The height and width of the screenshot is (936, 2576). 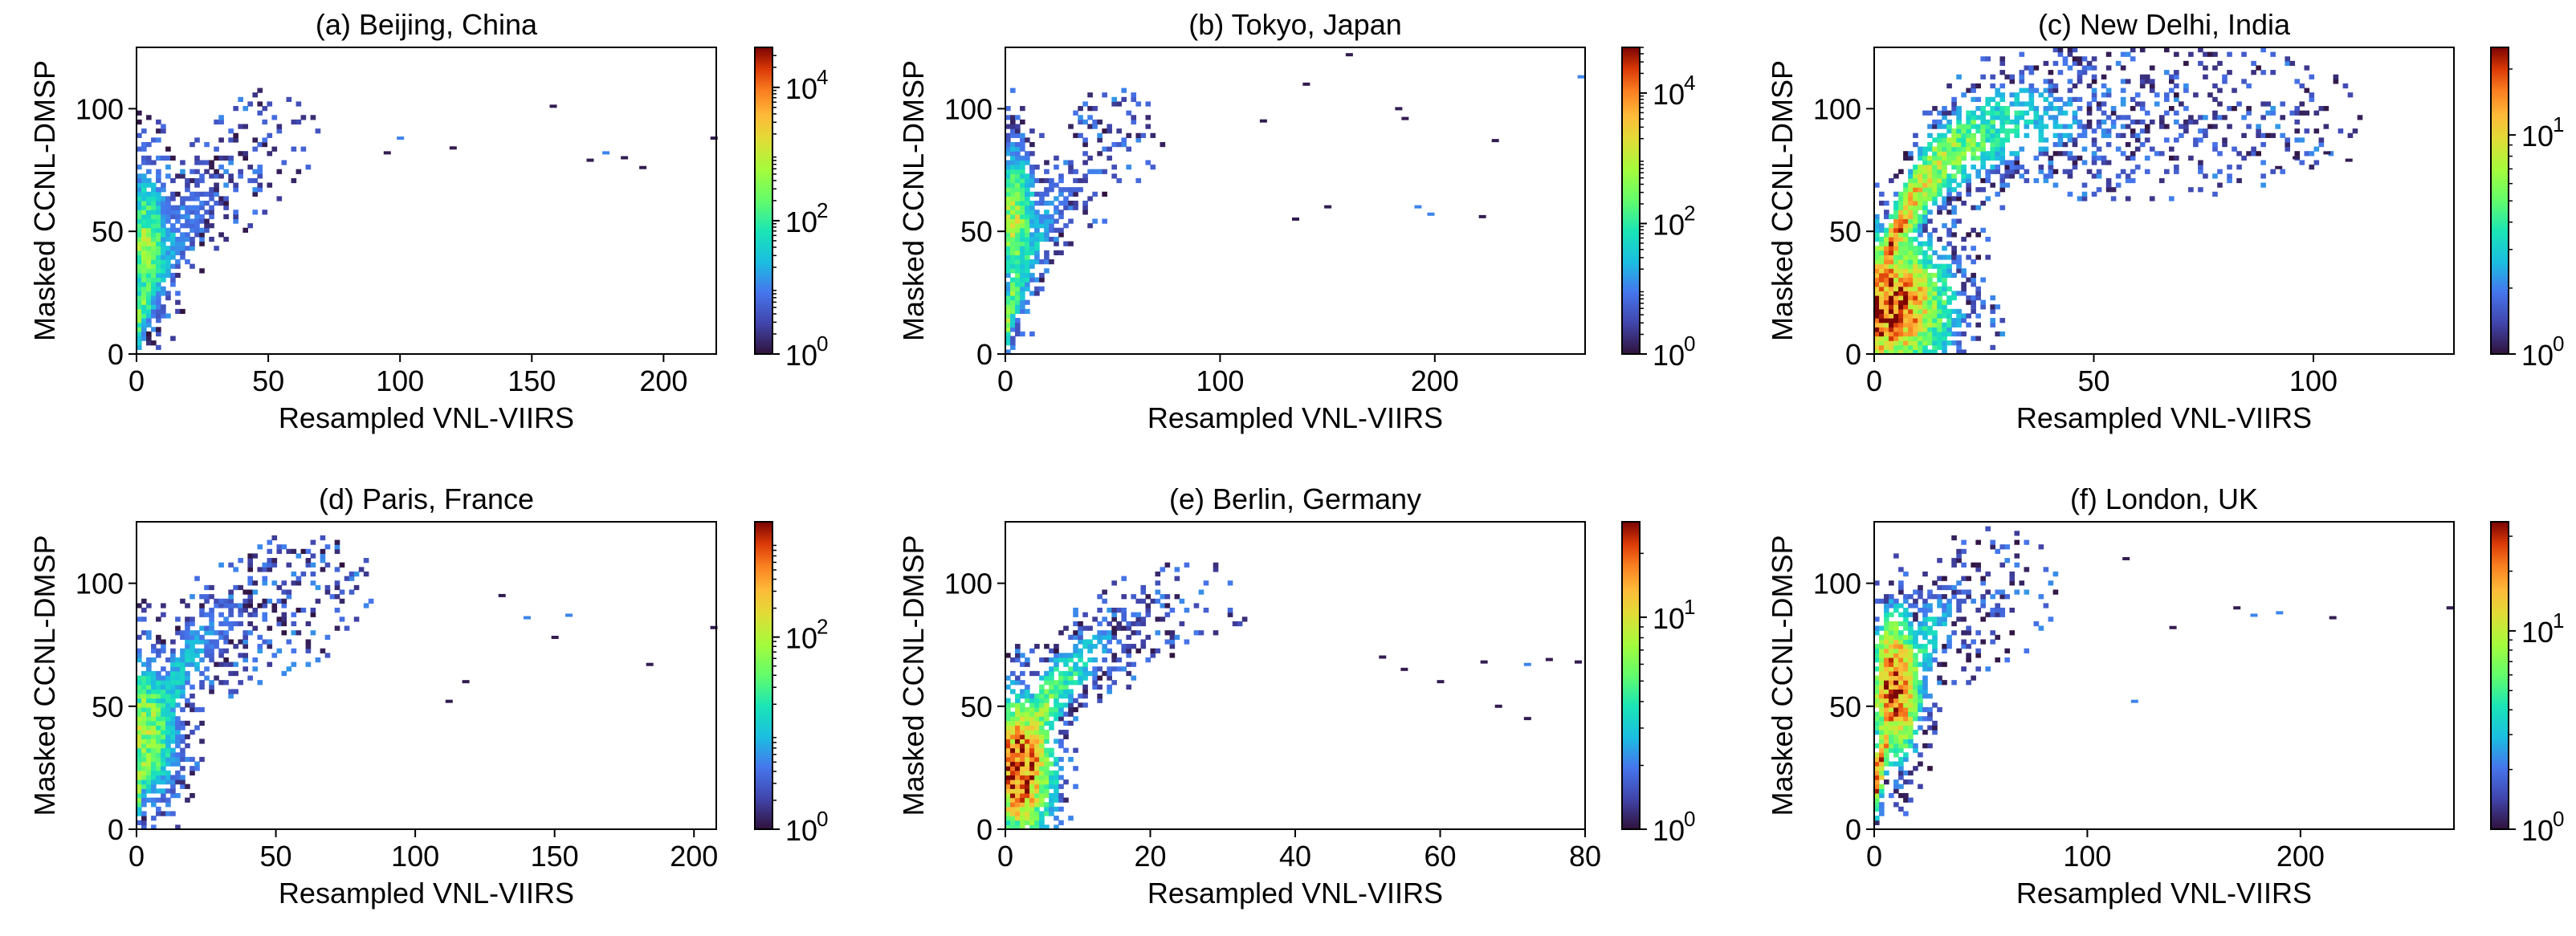 What do you see at coordinates (1874, 380) in the screenshot?
I see `x-tick-label: 0` at bounding box center [1874, 380].